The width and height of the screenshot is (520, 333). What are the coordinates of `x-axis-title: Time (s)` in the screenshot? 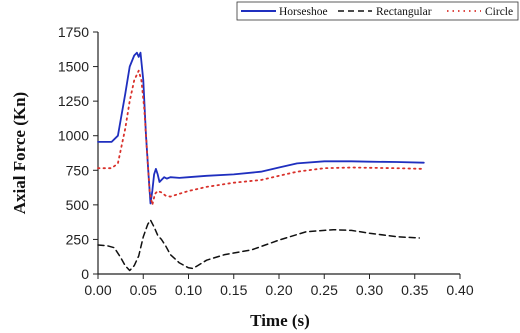 It's located at (280, 320).